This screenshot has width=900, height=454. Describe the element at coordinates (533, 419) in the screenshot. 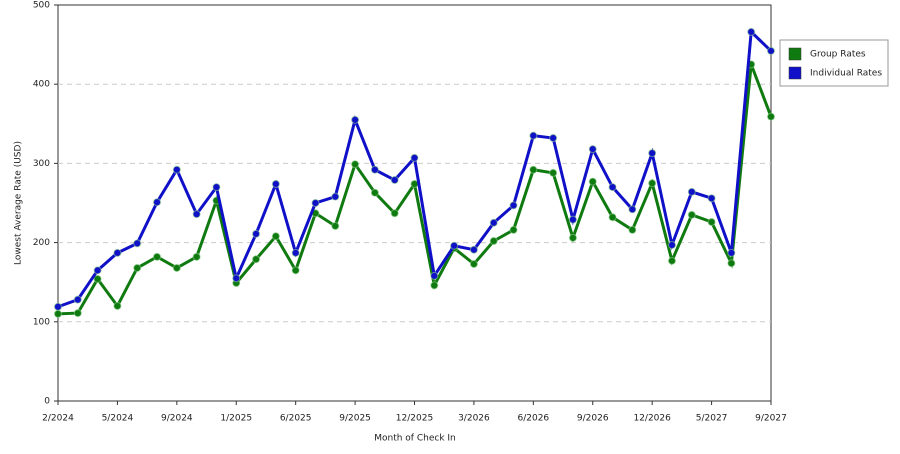

I see `x-tick-label: 6/2026` at that location.